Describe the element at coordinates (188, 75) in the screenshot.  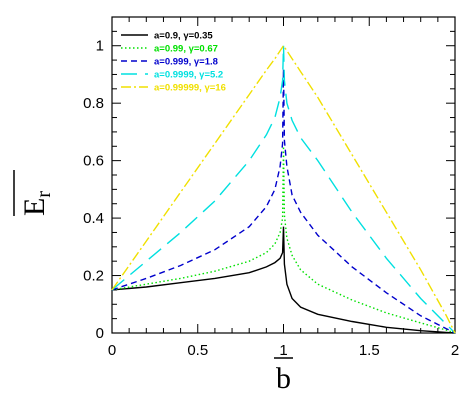
I see `legend-entry: a=0.9999, γ=5.2` at that location.